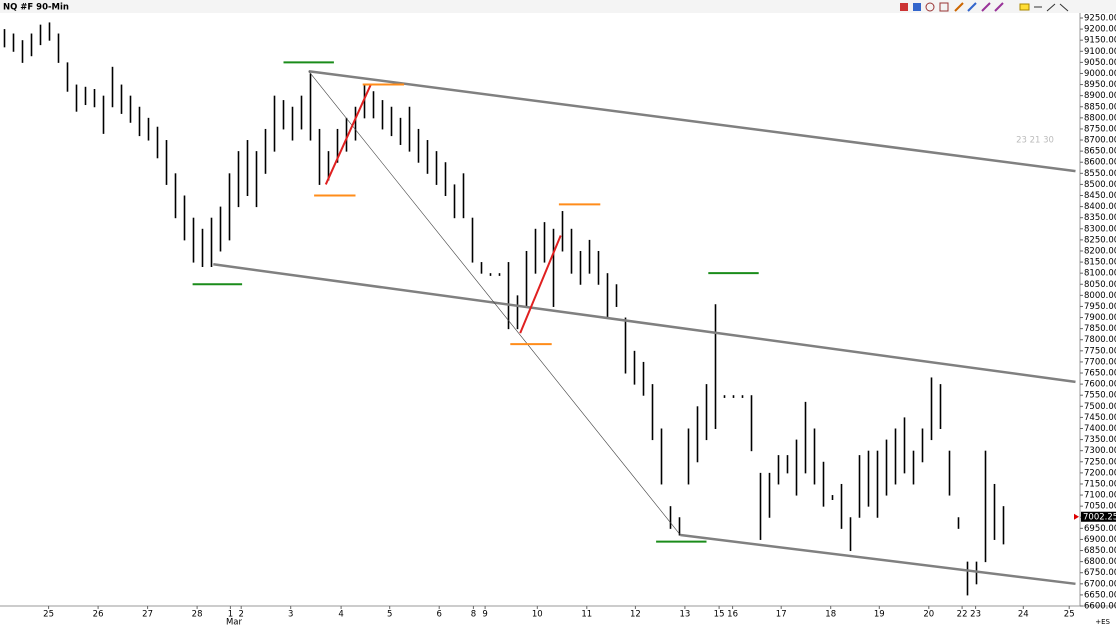 The height and width of the screenshot is (628, 1116). Describe the element at coordinates (1100, 240) in the screenshot. I see `y-tick-label: 8250.00` at that location.